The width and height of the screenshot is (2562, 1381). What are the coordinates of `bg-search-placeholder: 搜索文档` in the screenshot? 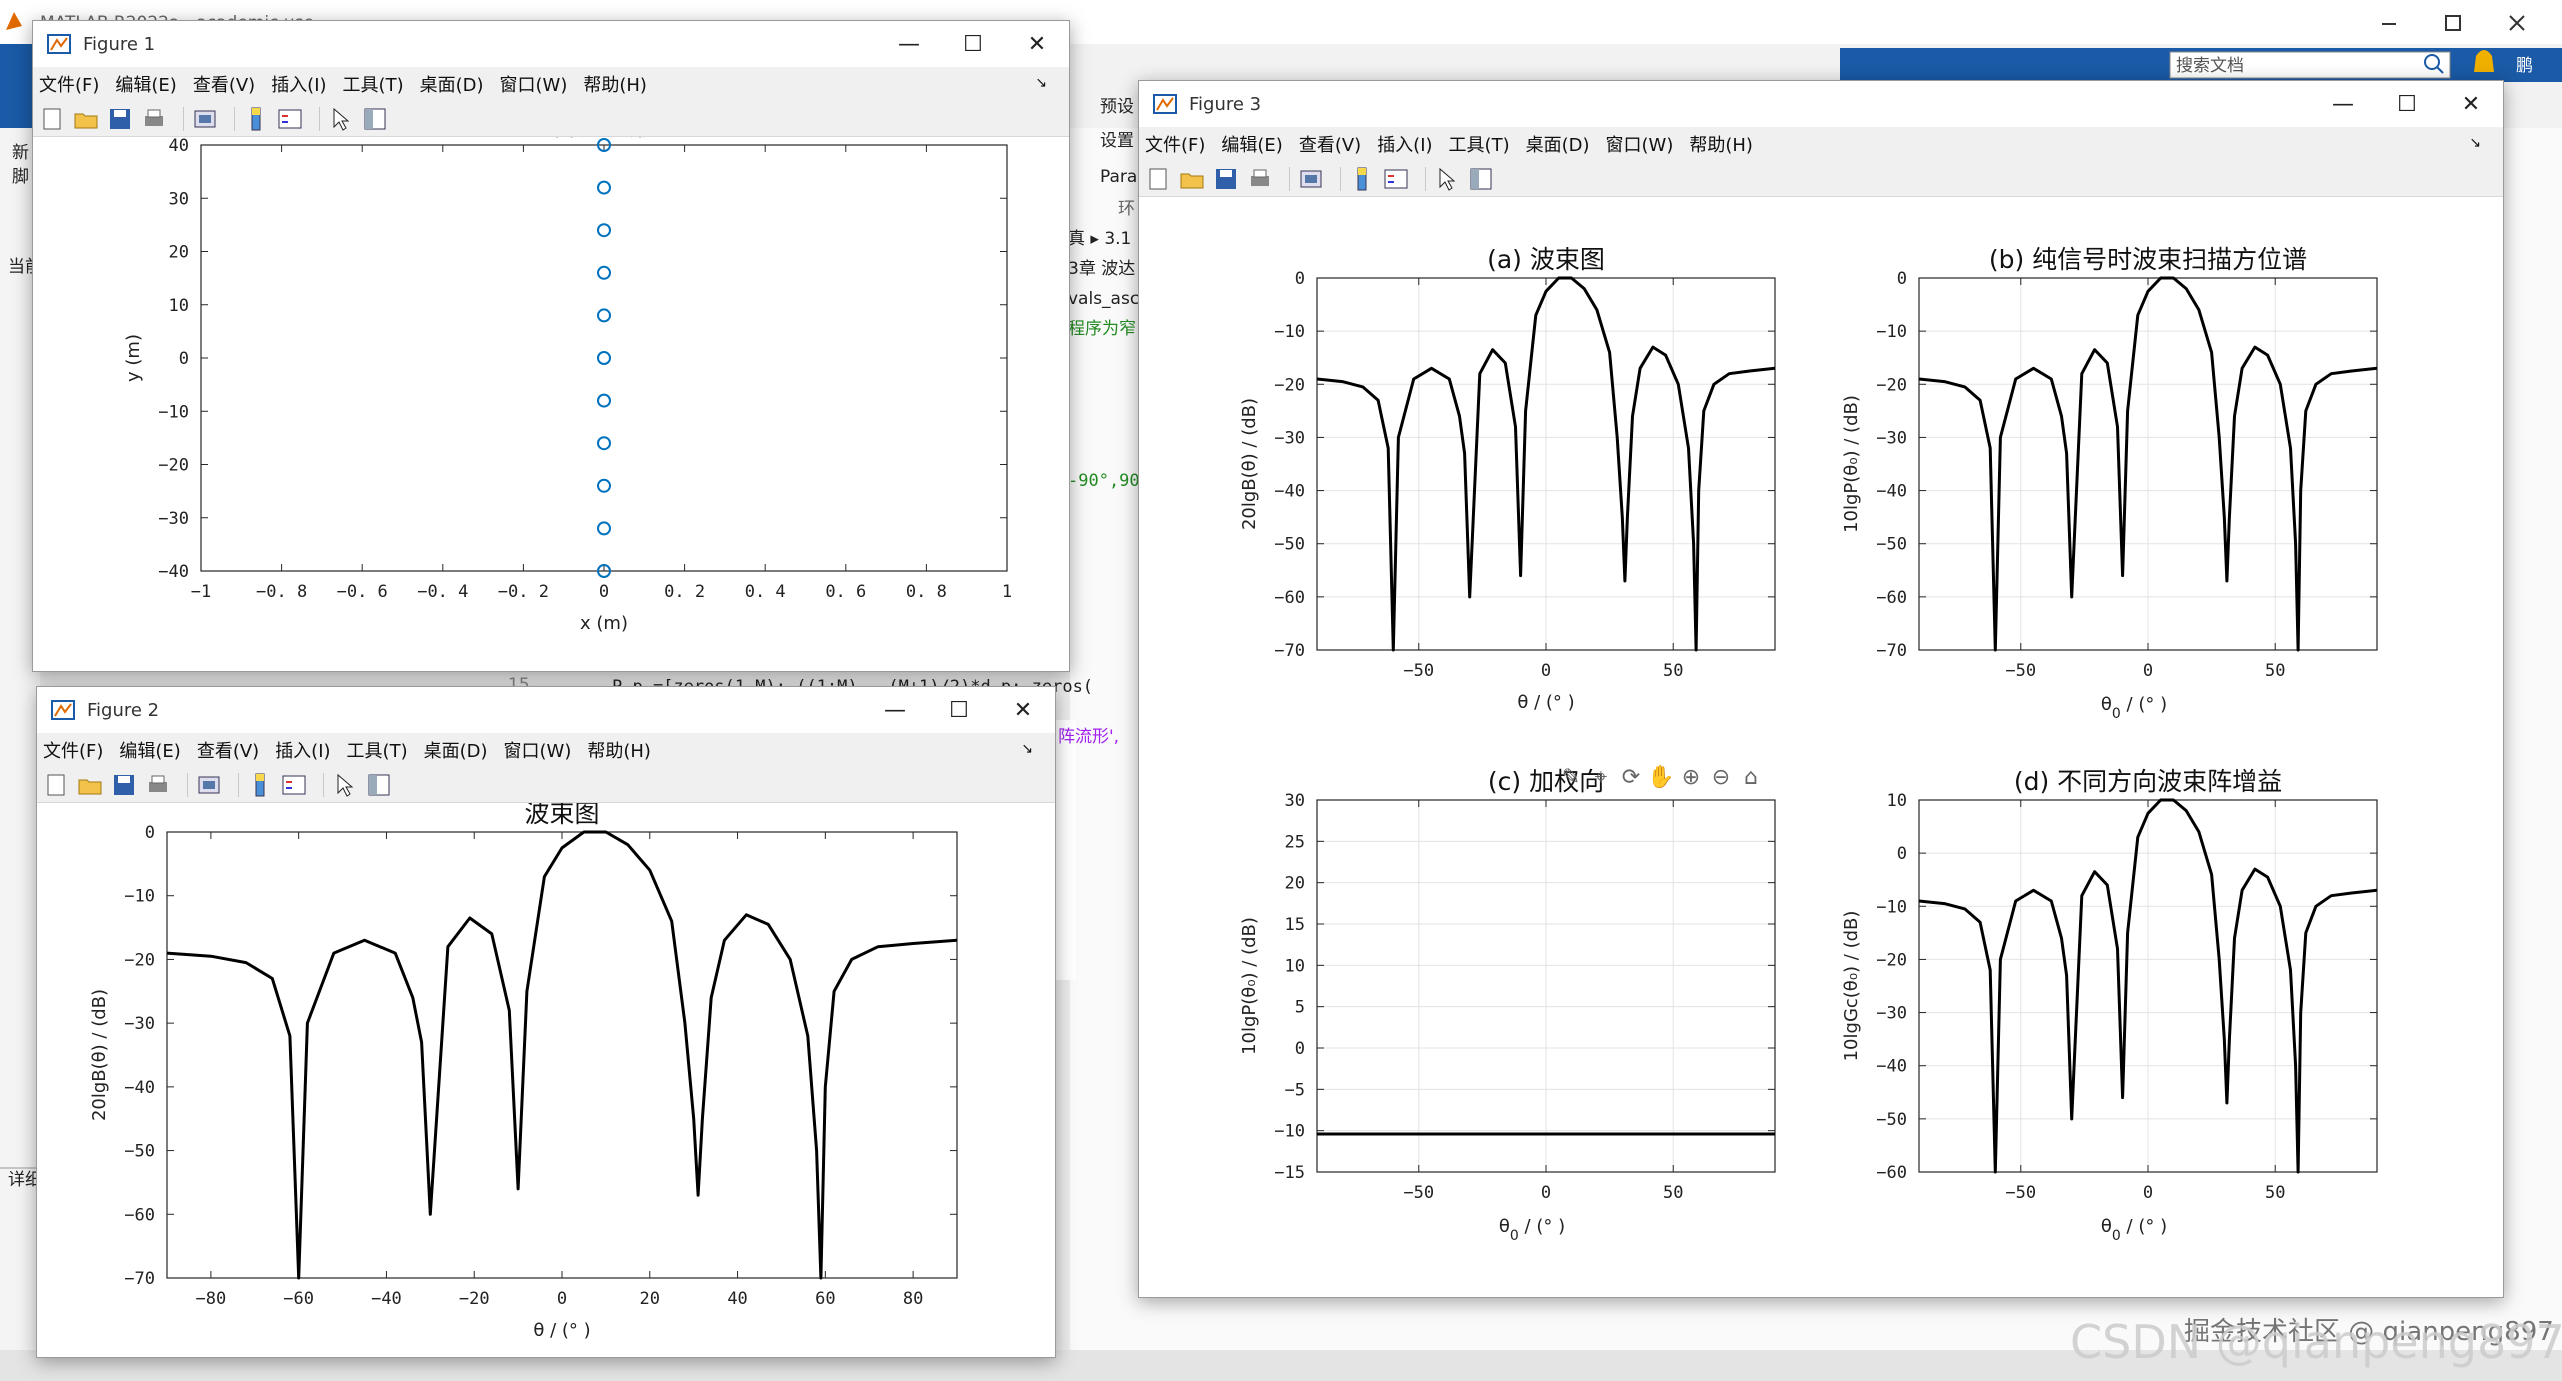 It's located at (2210, 66).